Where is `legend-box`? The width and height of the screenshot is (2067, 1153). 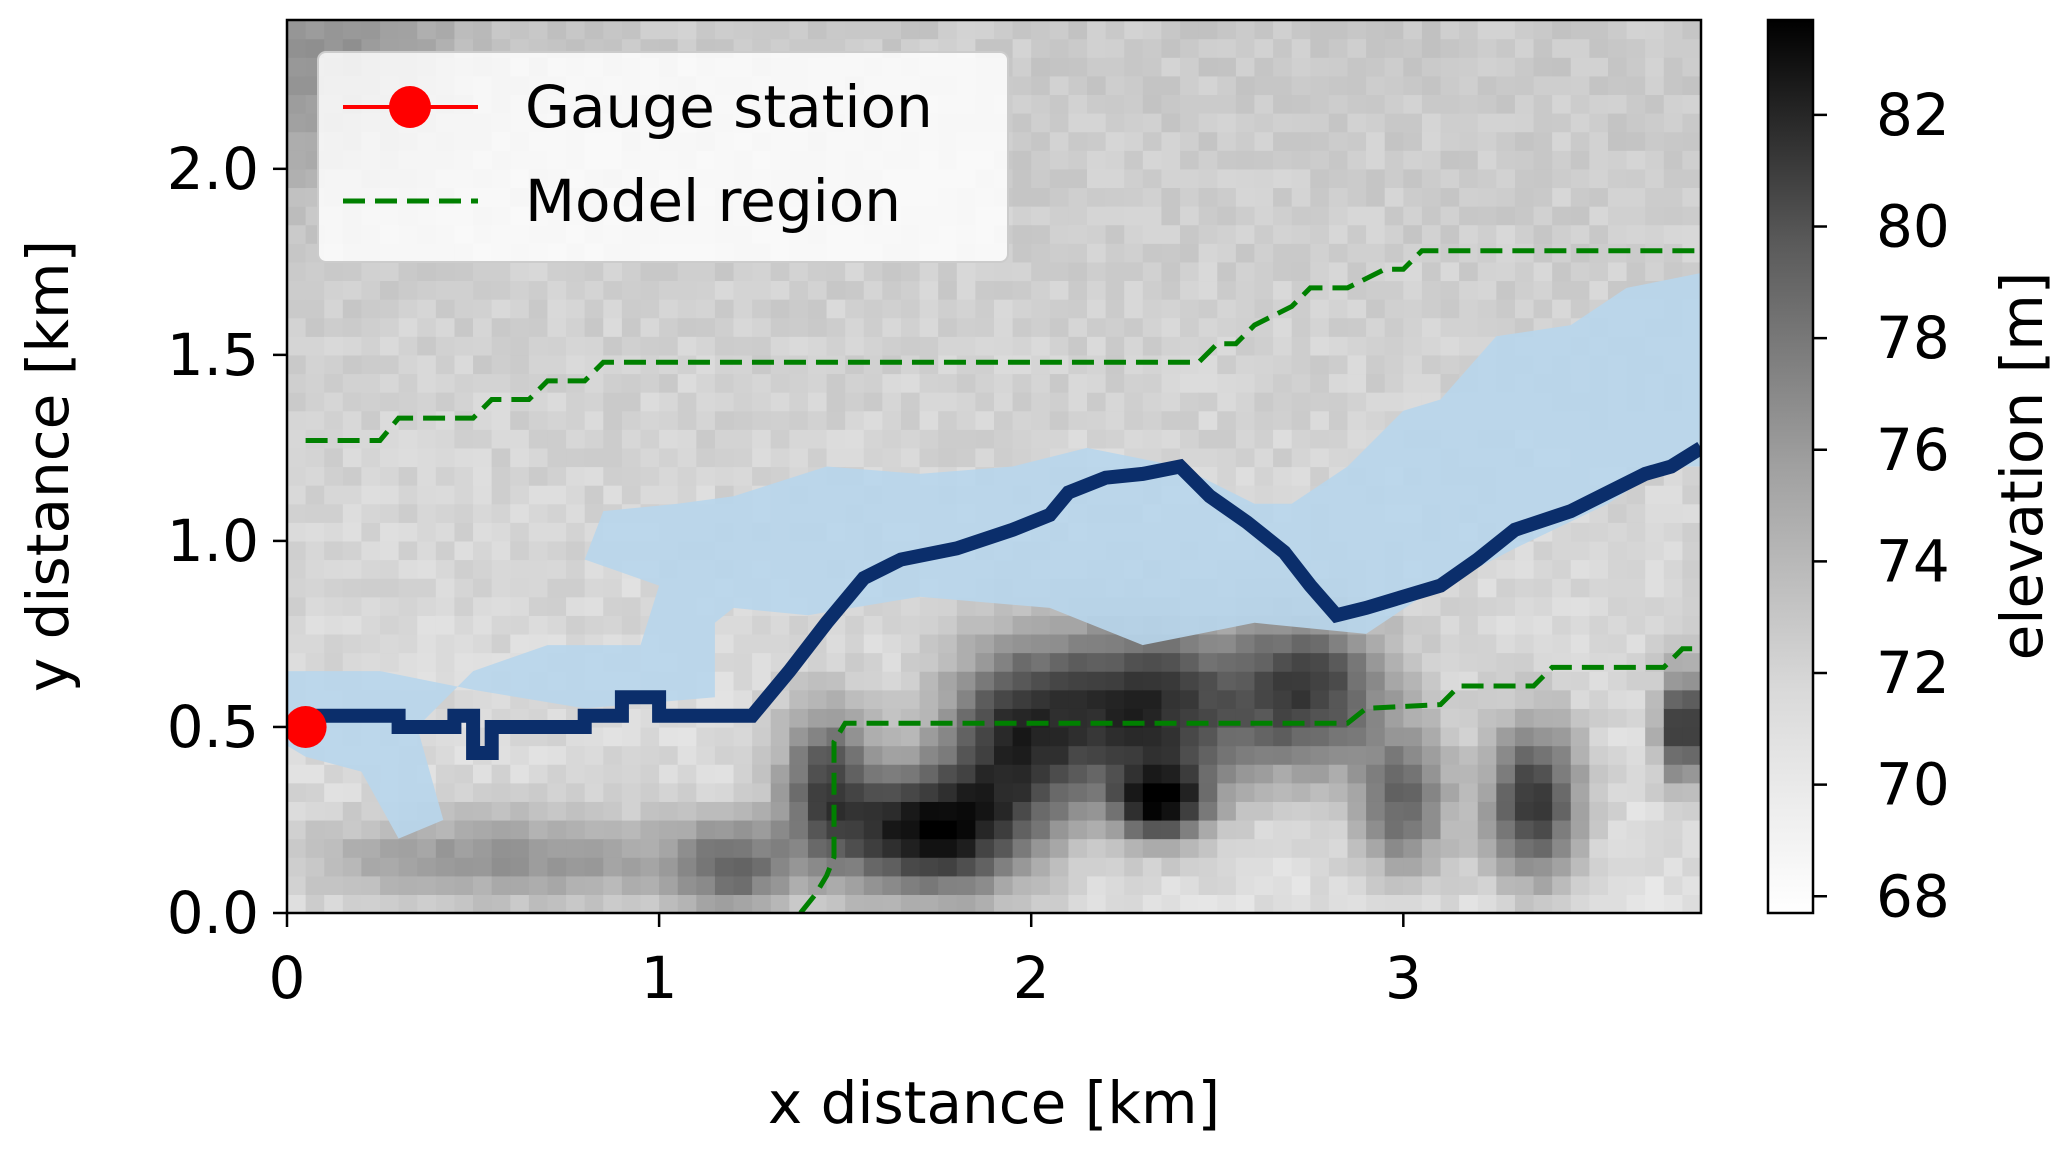 legend-box is located at coordinates (663, 157).